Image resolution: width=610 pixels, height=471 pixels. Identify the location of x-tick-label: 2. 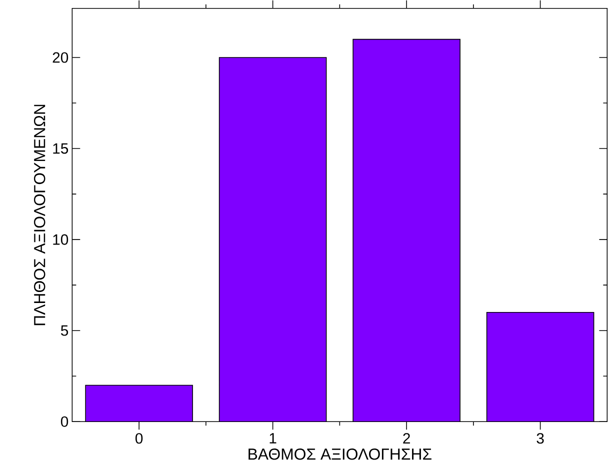
(406, 438).